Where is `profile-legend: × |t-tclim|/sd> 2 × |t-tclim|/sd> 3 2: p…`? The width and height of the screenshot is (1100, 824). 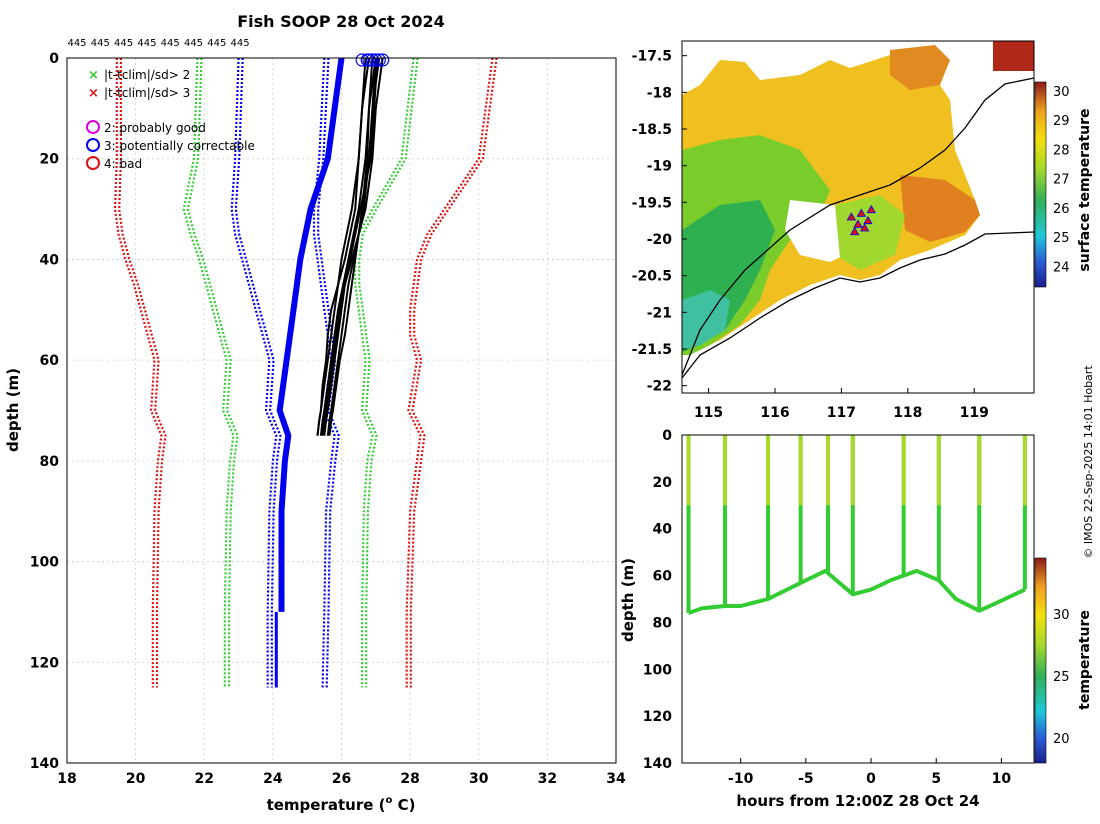
profile-legend: × |t-tclim|/sd> 2 × |t-tclim|/sd> 3 2: p… is located at coordinates (170, 119).